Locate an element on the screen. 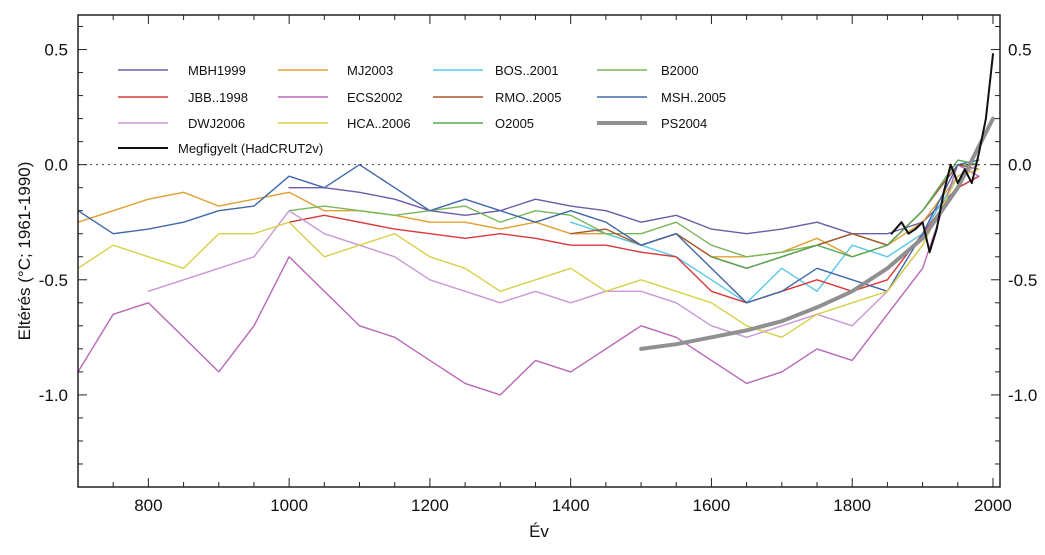  legend-label: B2000 is located at coordinates (680, 70).